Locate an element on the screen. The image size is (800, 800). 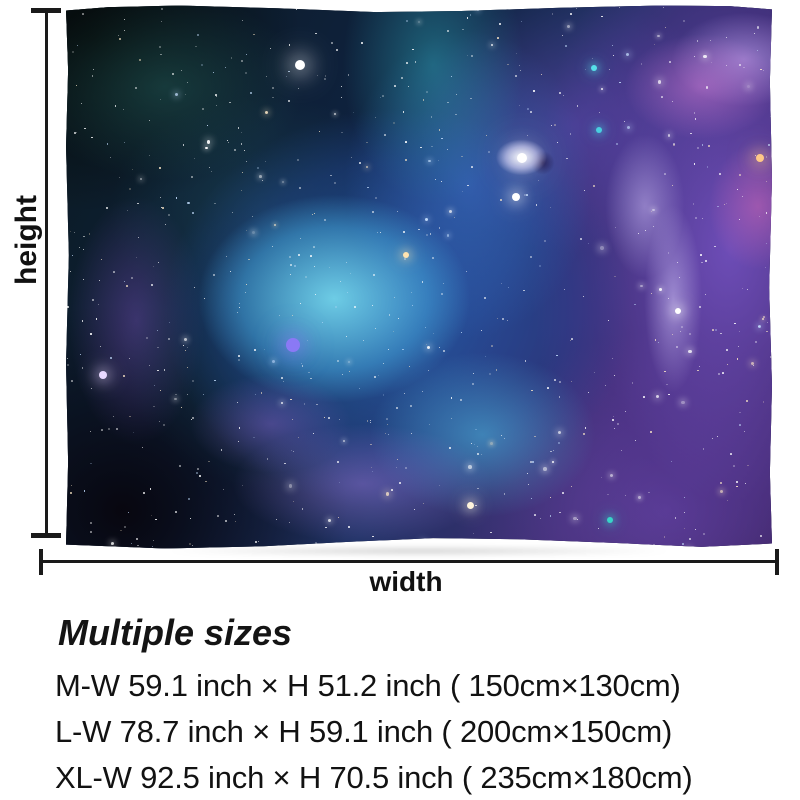
width-dimension-tick-left is located at coordinates (41, 562).